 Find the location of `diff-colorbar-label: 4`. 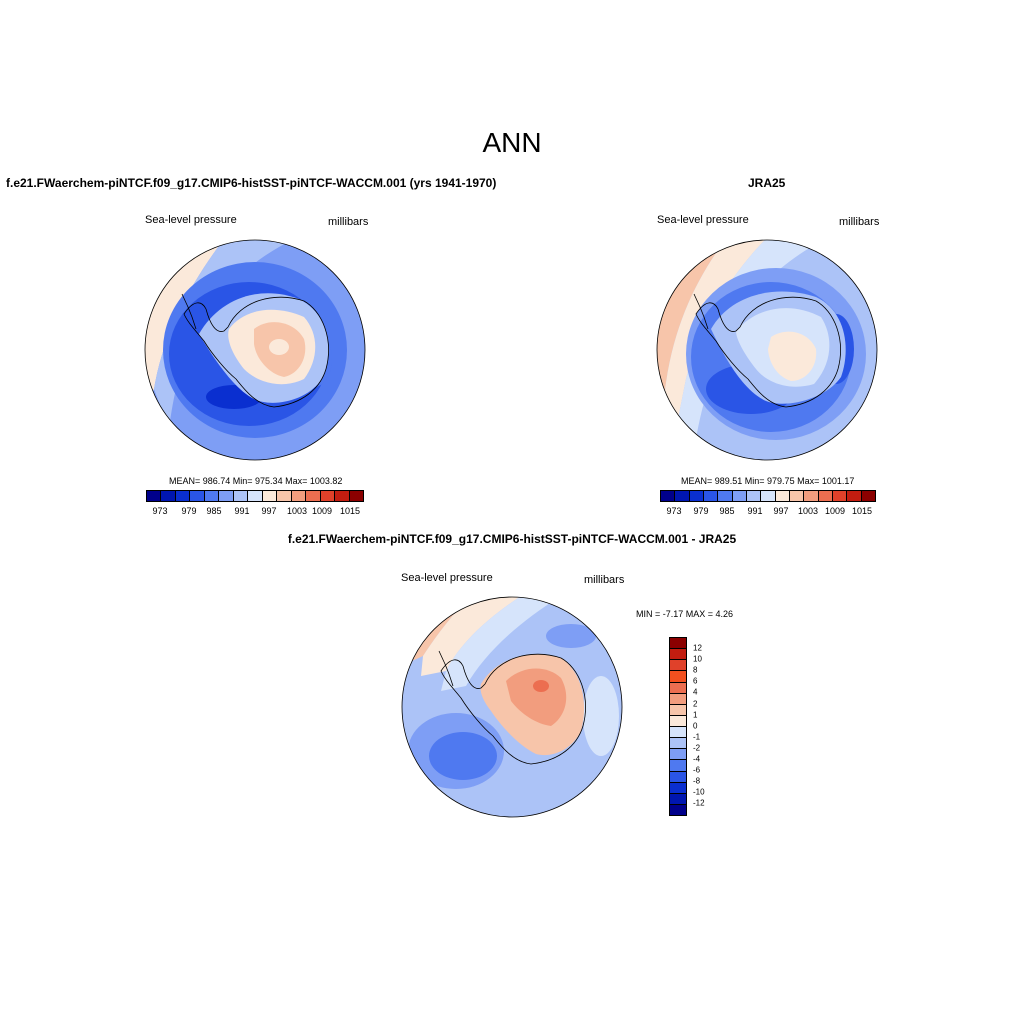

diff-colorbar-label: 4 is located at coordinates (695, 692).